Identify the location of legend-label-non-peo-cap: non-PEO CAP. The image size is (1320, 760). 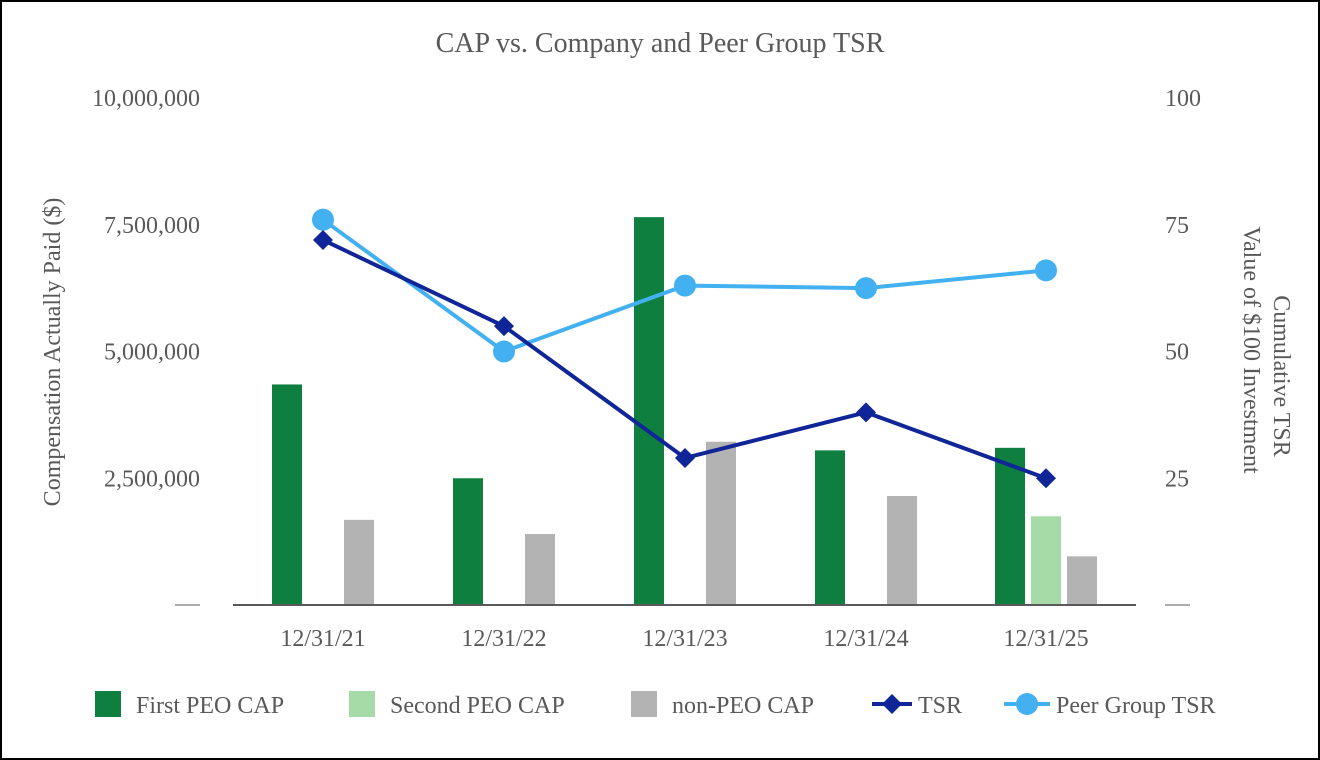
(743, 706).